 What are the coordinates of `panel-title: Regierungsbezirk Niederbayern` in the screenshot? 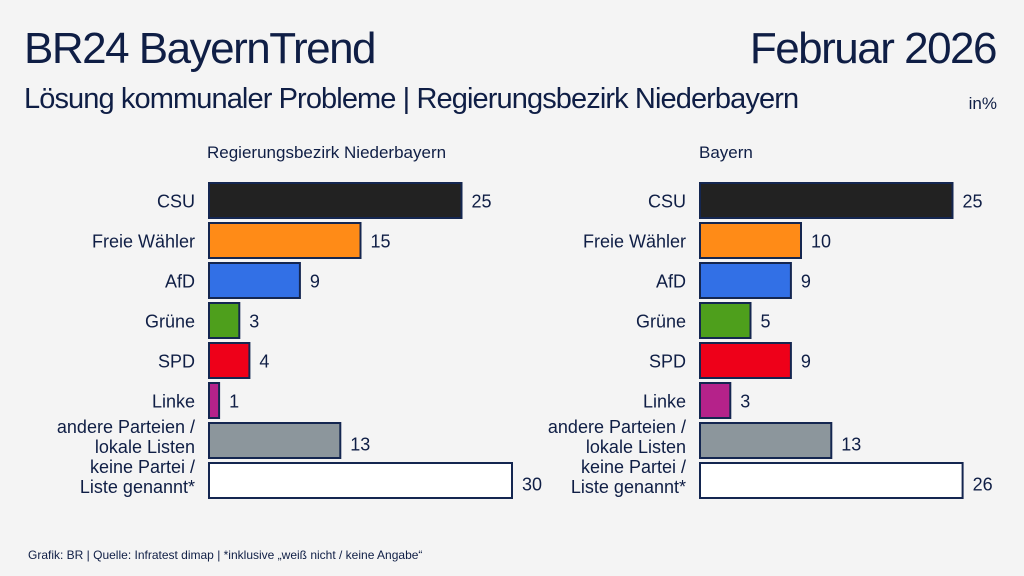 It's located at (326, 152).